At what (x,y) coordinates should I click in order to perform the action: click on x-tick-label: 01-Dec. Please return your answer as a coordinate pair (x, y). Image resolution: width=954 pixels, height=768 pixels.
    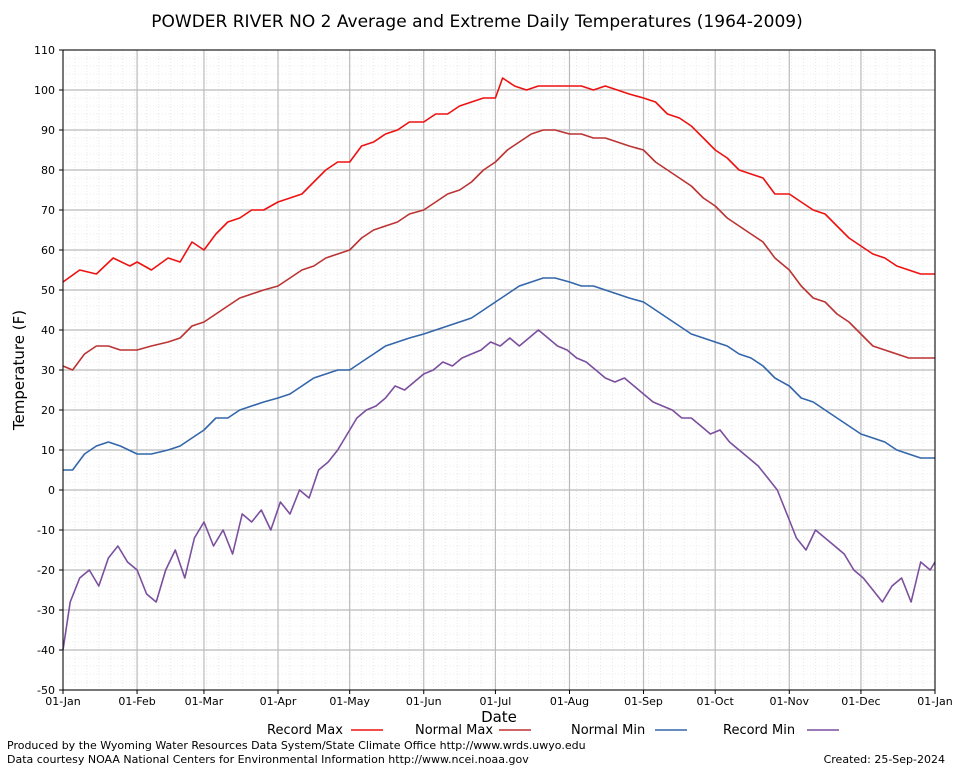
    Looking at the image, I should click on (860, 701).